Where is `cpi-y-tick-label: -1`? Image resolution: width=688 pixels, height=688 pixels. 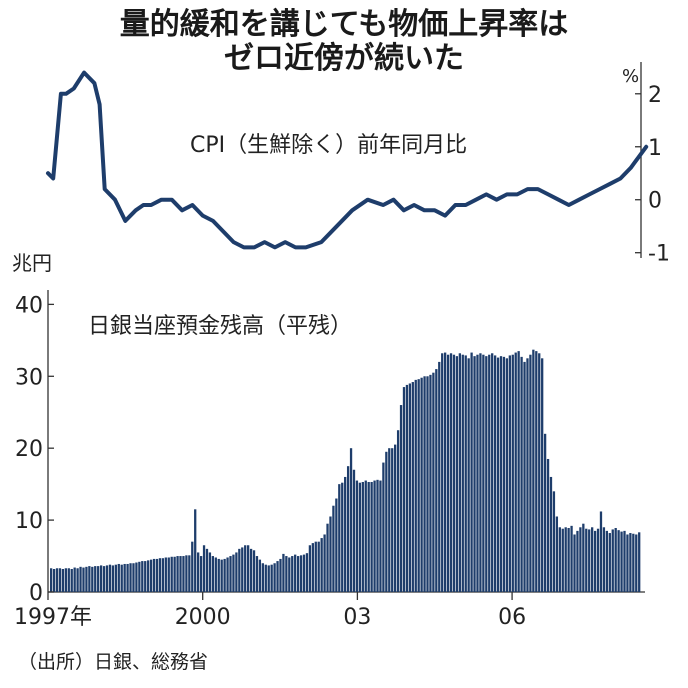
cpi-y-tick-label: -1 is located at coordinates (659, 254).